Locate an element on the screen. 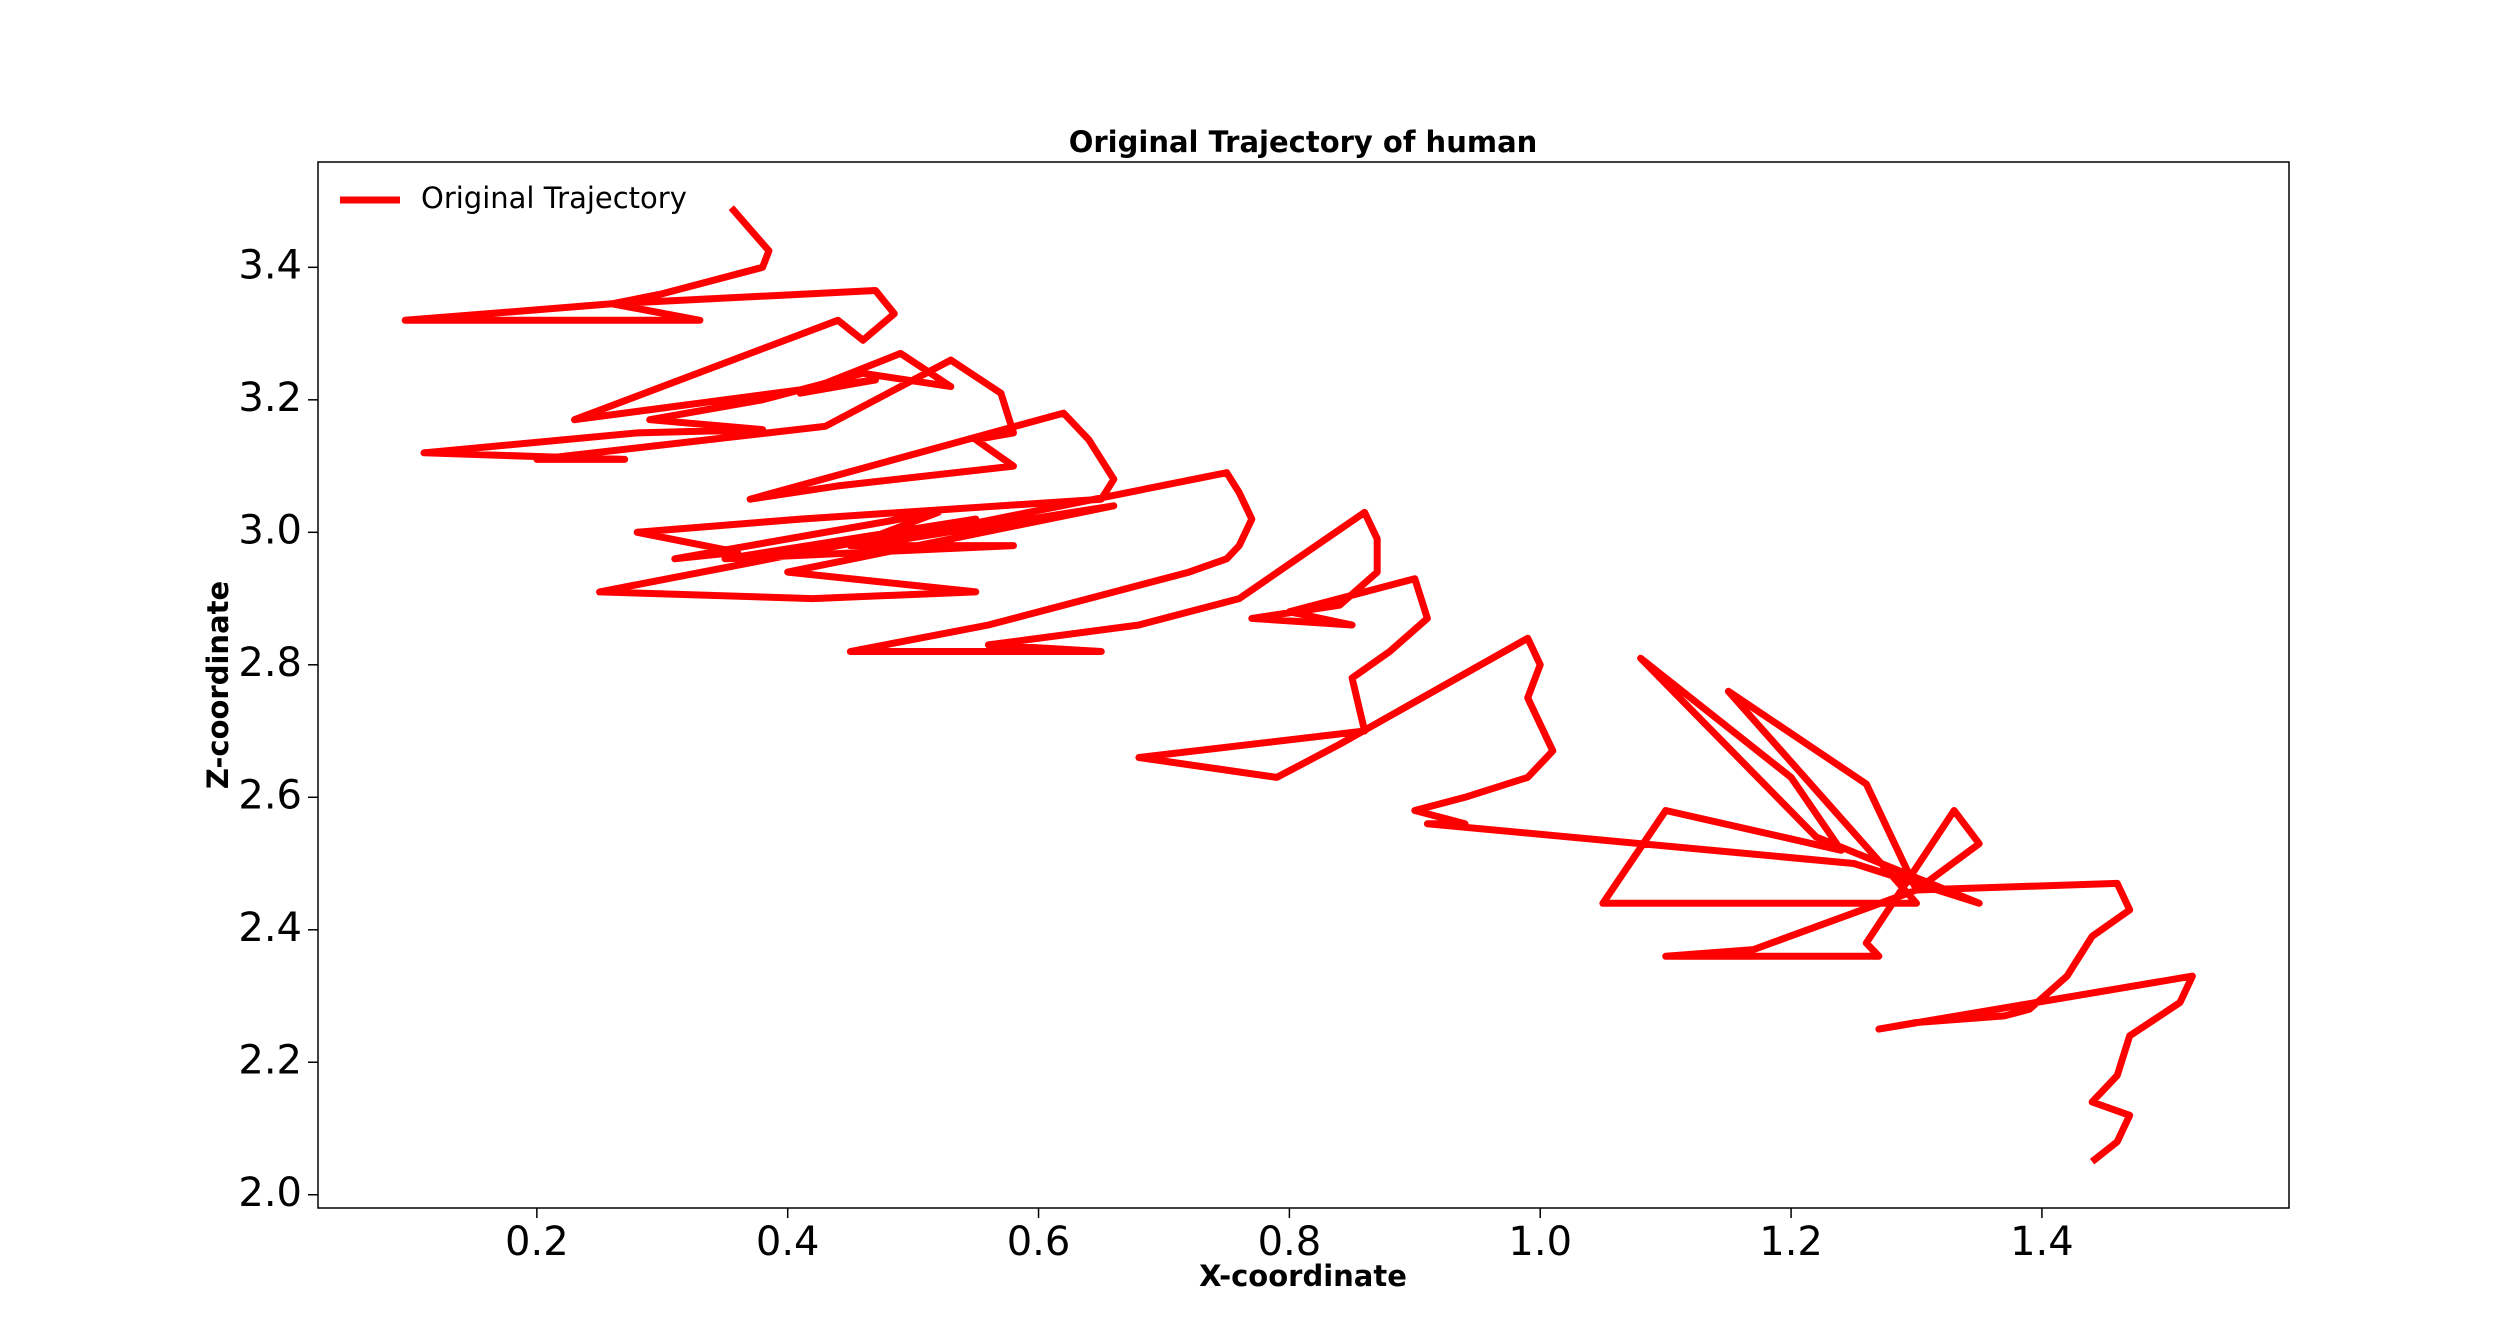  y-tick-label: 2.2 is located at coordinates (270, 1060).